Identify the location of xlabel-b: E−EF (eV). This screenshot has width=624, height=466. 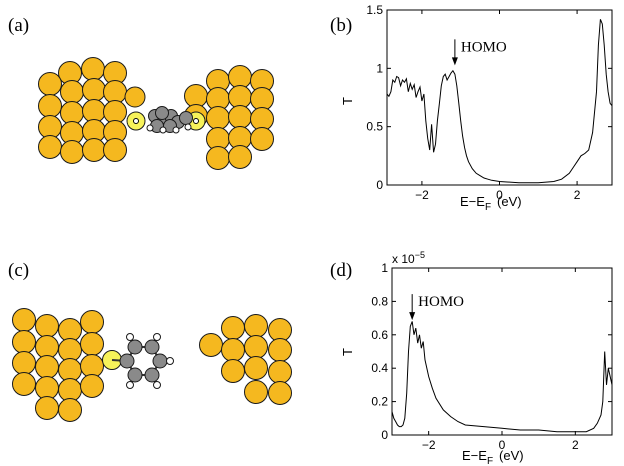
(491, 203).